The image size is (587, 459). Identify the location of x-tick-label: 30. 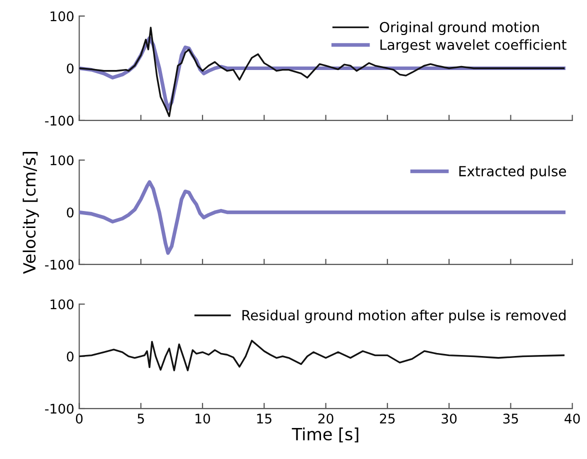
(449, 419).